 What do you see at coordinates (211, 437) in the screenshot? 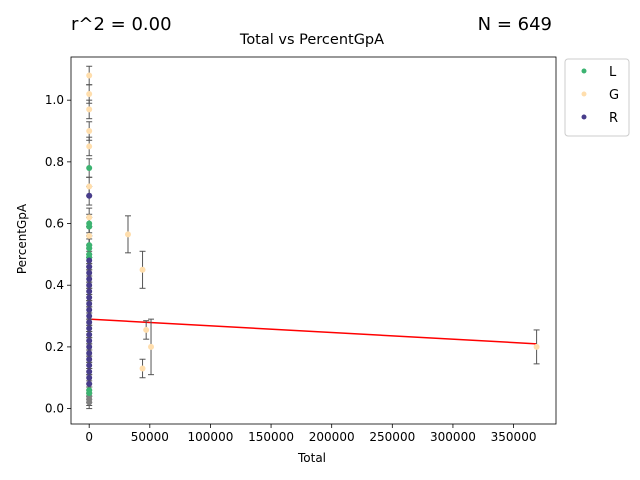
I see `x-tick-label: 100000` at bounding box center [211, 437].